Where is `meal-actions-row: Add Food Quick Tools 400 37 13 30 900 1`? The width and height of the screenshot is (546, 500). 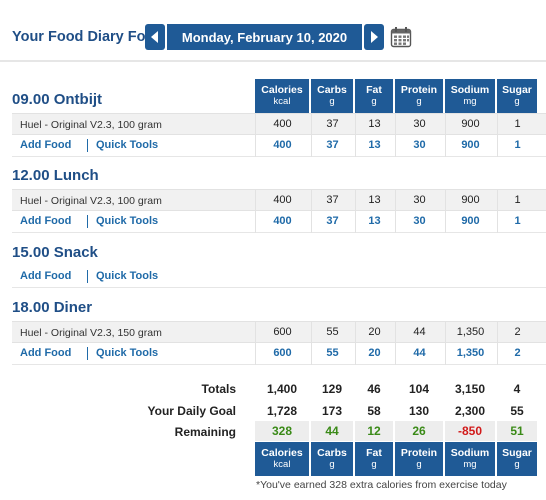
meal-actions-row: Add Food Quick Tools 400 37 13 30 900 1 is located at coordinates (279, 222).